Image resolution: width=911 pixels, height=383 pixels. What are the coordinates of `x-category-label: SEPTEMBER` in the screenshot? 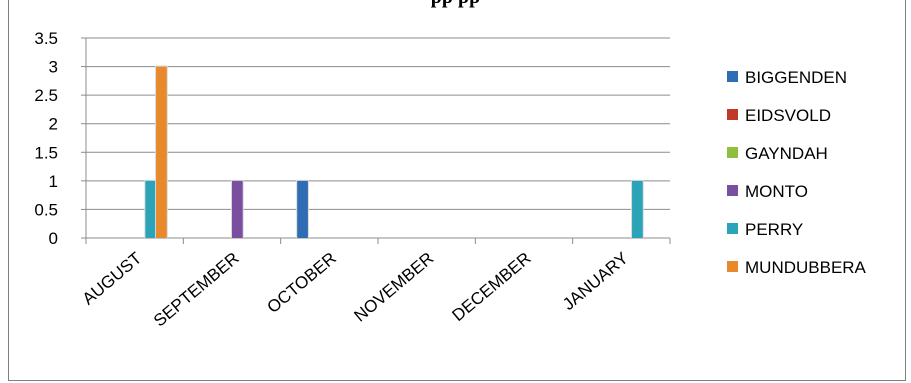 It's located at (196, 290).